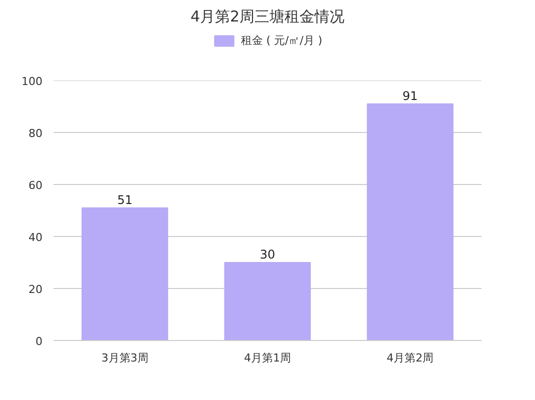 The image size is (535, 400). Describe the element at coordinates (267, 358) in the screenshot. I see `x-tick-label: 4月第1周` at that location.